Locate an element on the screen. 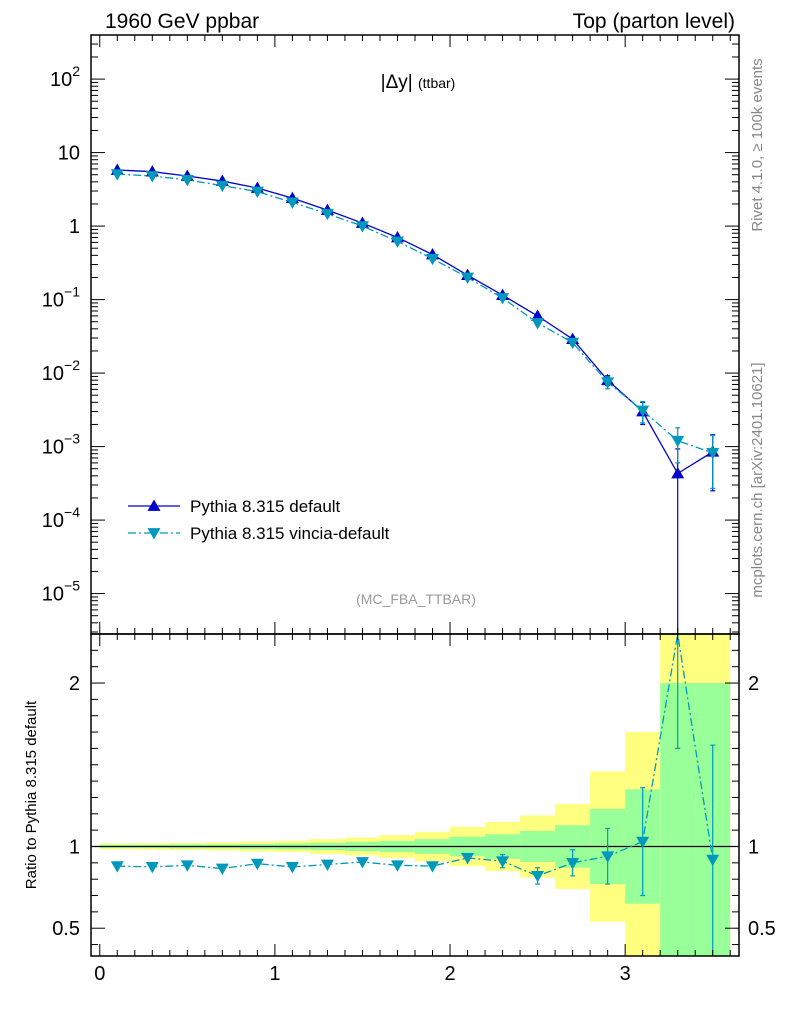 This screenshot has width=786, height=1029. legend-label-default: Pythia 8.315 default is located at coordinates (265, 506).